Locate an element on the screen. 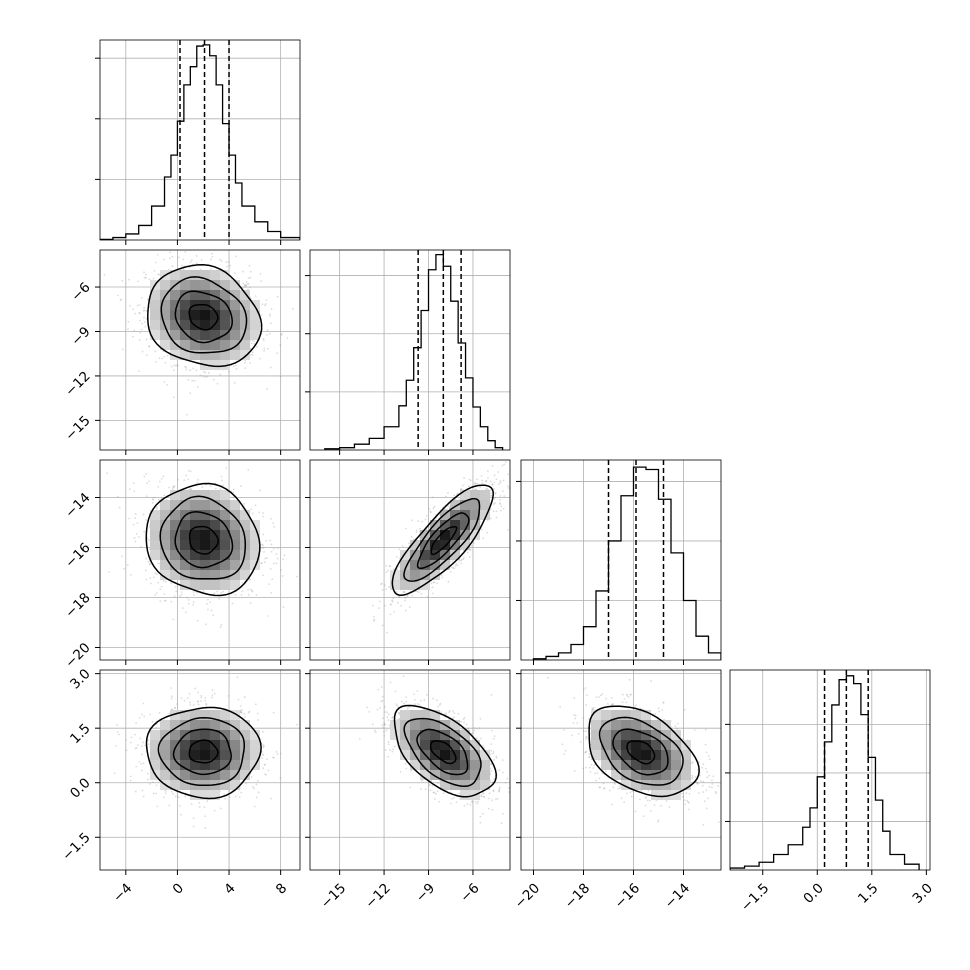  y-tick-label: −15 is located at coordinates (77, 428).